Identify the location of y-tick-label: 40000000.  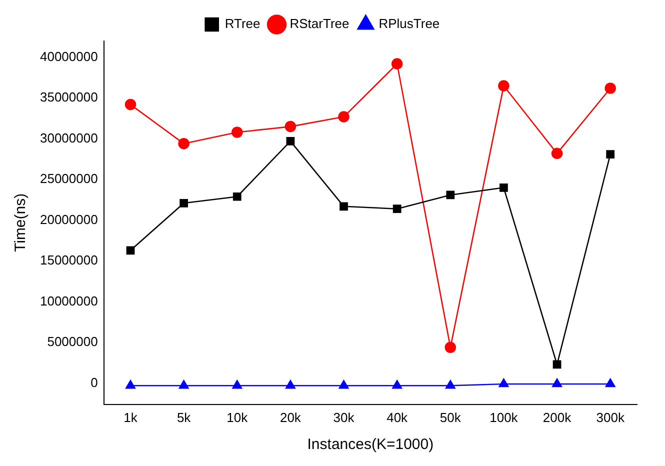
(69, 56).